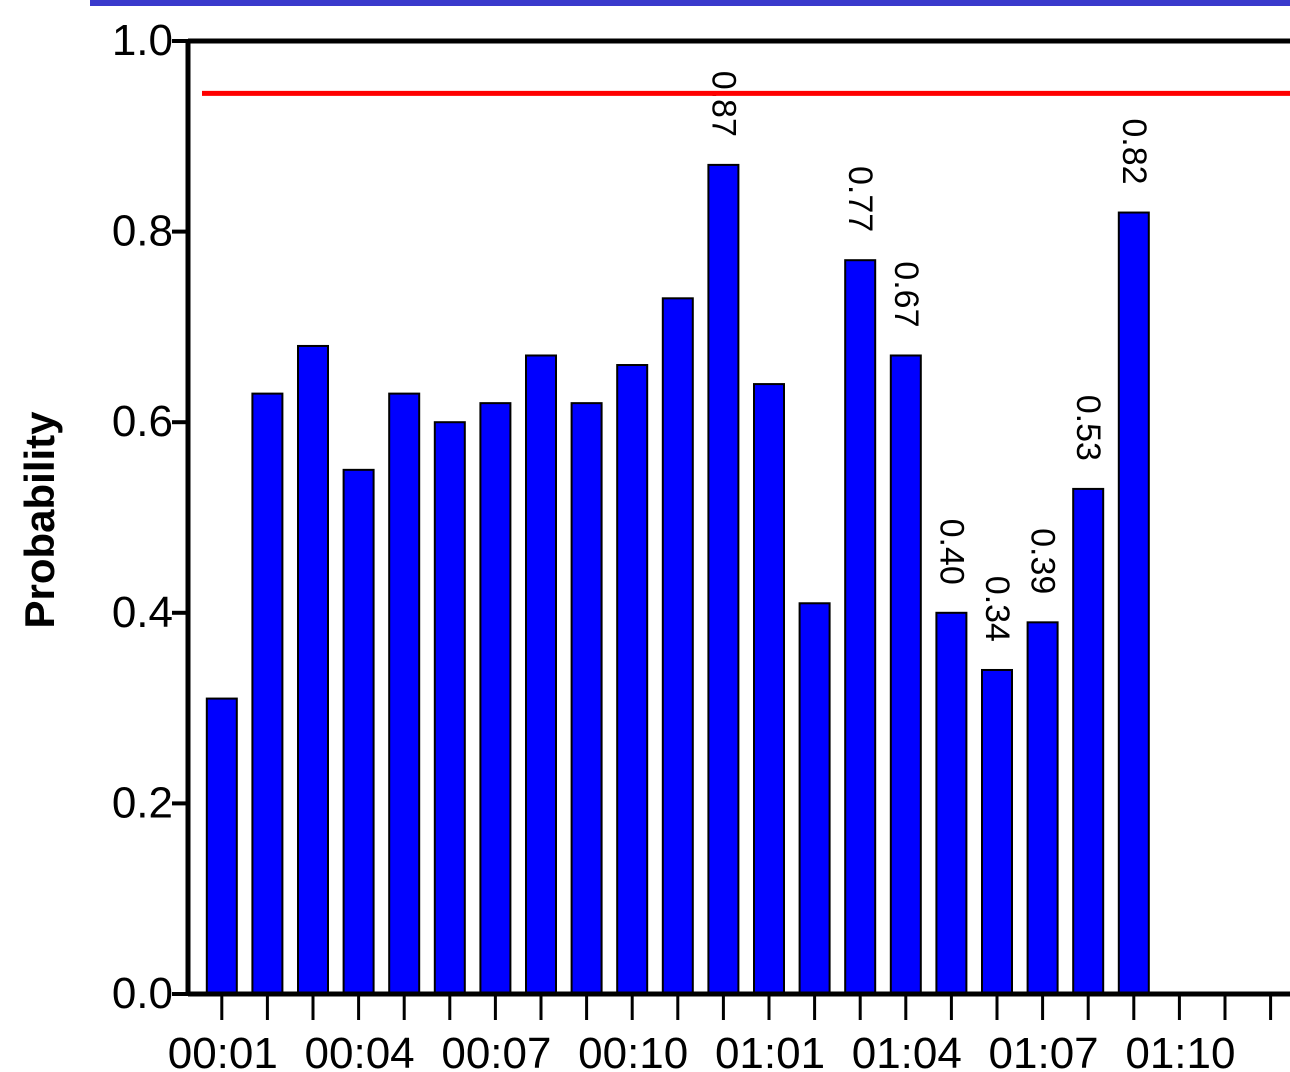 This screenshot has height=1072, width=1290. I want to click on bar-00:09, so click(586, 698).